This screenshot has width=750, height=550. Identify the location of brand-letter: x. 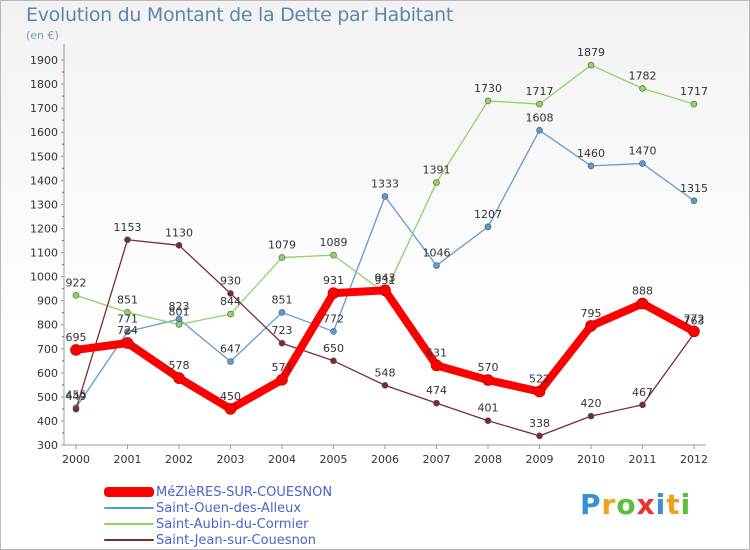
(646, 504).